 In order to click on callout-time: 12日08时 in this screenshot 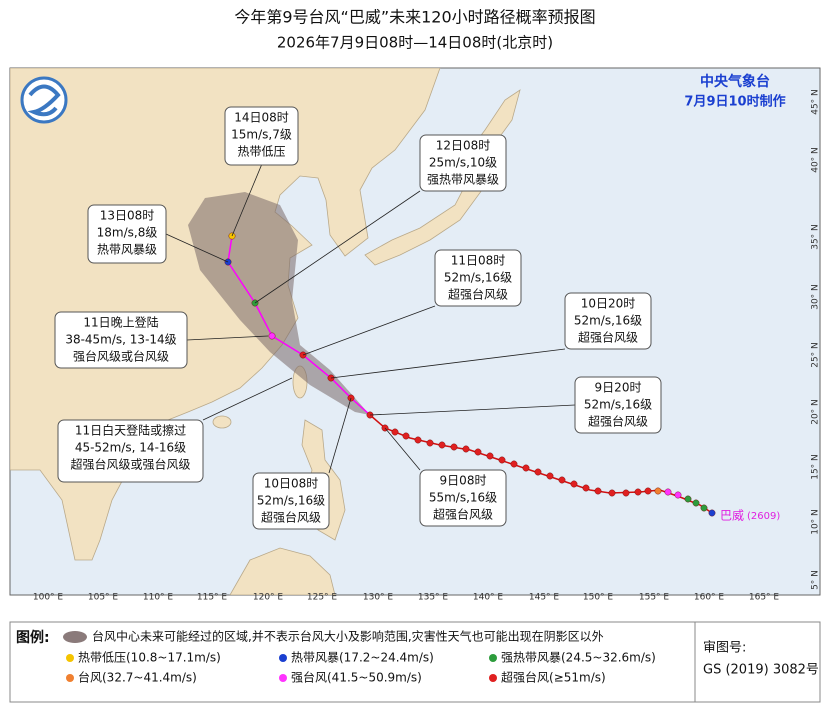, I will do `click(463, 146)`.